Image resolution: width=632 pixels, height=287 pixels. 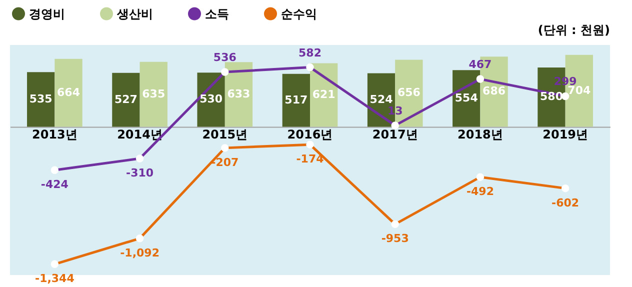 What do you see at coordinates (324, 95) in the screenshot?
I see `data-label: 621` at bounding box center [324, 95].